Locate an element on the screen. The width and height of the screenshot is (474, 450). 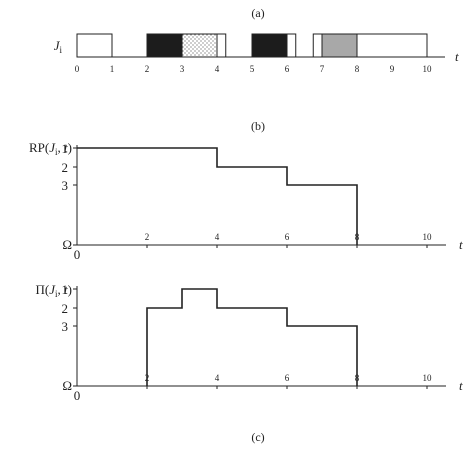
pi-t-label: t is located at coordinates (461, 385).